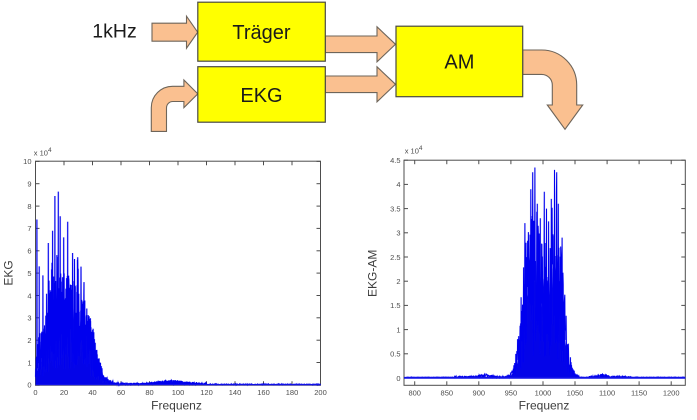 The image size is (697, 420). I want to click on svg-text: 2.5, so click(395, 257).